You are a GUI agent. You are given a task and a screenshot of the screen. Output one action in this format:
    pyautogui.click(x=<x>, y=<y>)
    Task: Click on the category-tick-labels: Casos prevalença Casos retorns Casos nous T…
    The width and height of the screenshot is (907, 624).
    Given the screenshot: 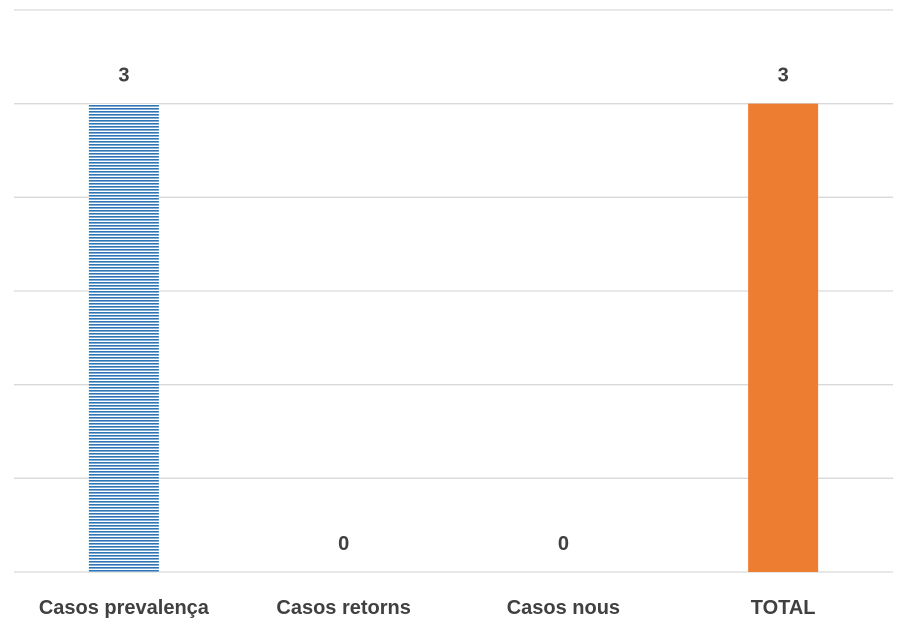 What is the action you would take?
    pyautogui.click(x=427, y=608)
    